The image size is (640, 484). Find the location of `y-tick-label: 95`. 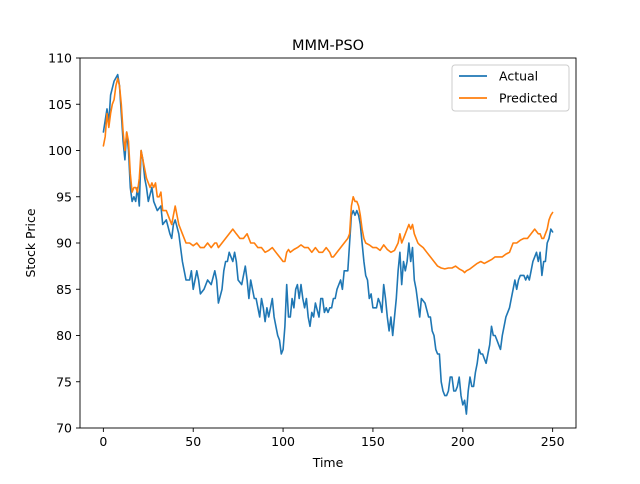

y-tick-label: 95 is located at coordinates (64, 196).